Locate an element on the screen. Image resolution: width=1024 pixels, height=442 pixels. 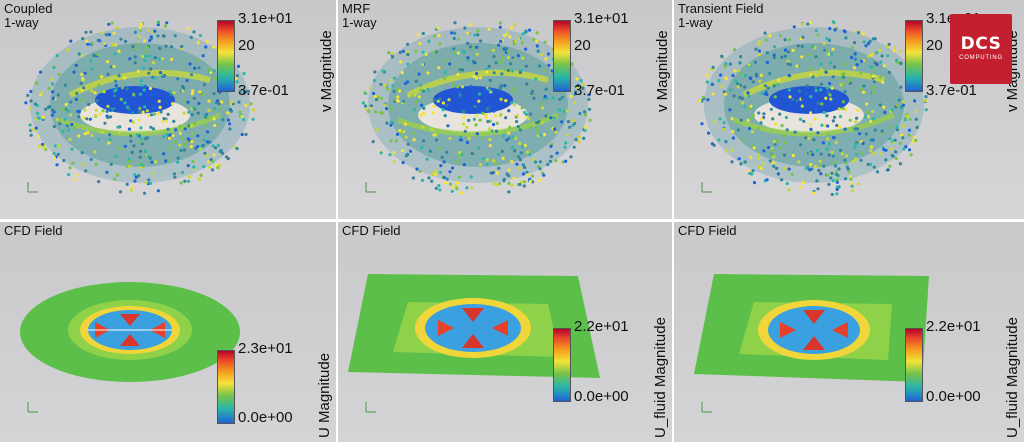
cfd-field-plane is located at coordinates (811, 328).